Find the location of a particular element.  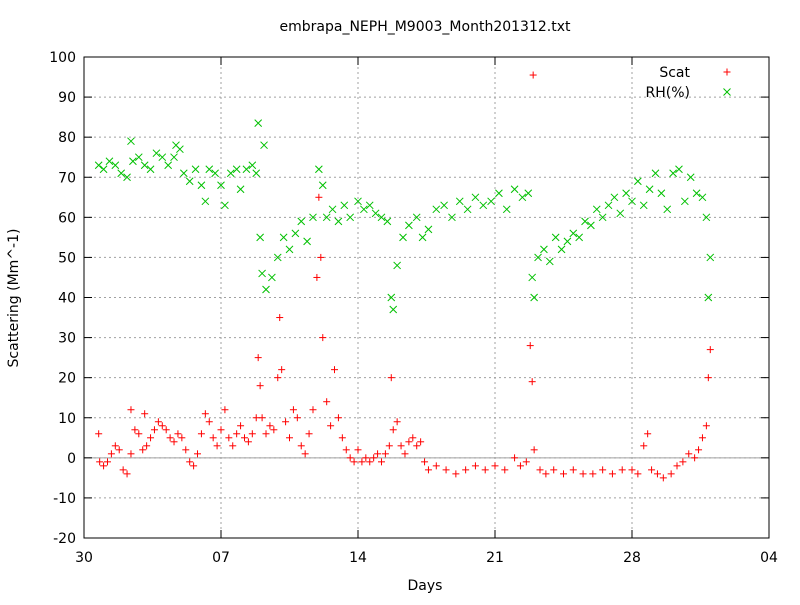

y-tick-label: 50 is located at coordinates (67, 258).